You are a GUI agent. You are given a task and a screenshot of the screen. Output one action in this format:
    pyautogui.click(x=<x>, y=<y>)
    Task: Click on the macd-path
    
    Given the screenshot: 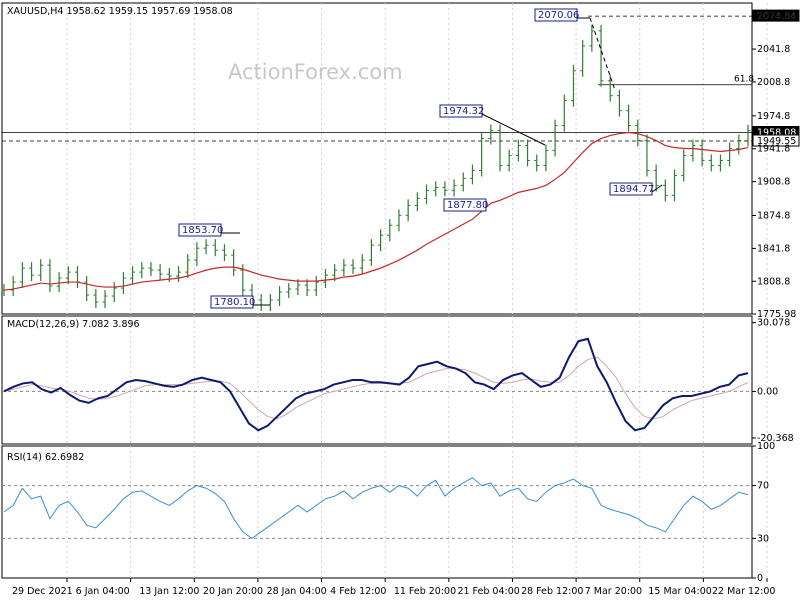 What is the action you would take?
    pyautogui.click(x=376, y=384)
    